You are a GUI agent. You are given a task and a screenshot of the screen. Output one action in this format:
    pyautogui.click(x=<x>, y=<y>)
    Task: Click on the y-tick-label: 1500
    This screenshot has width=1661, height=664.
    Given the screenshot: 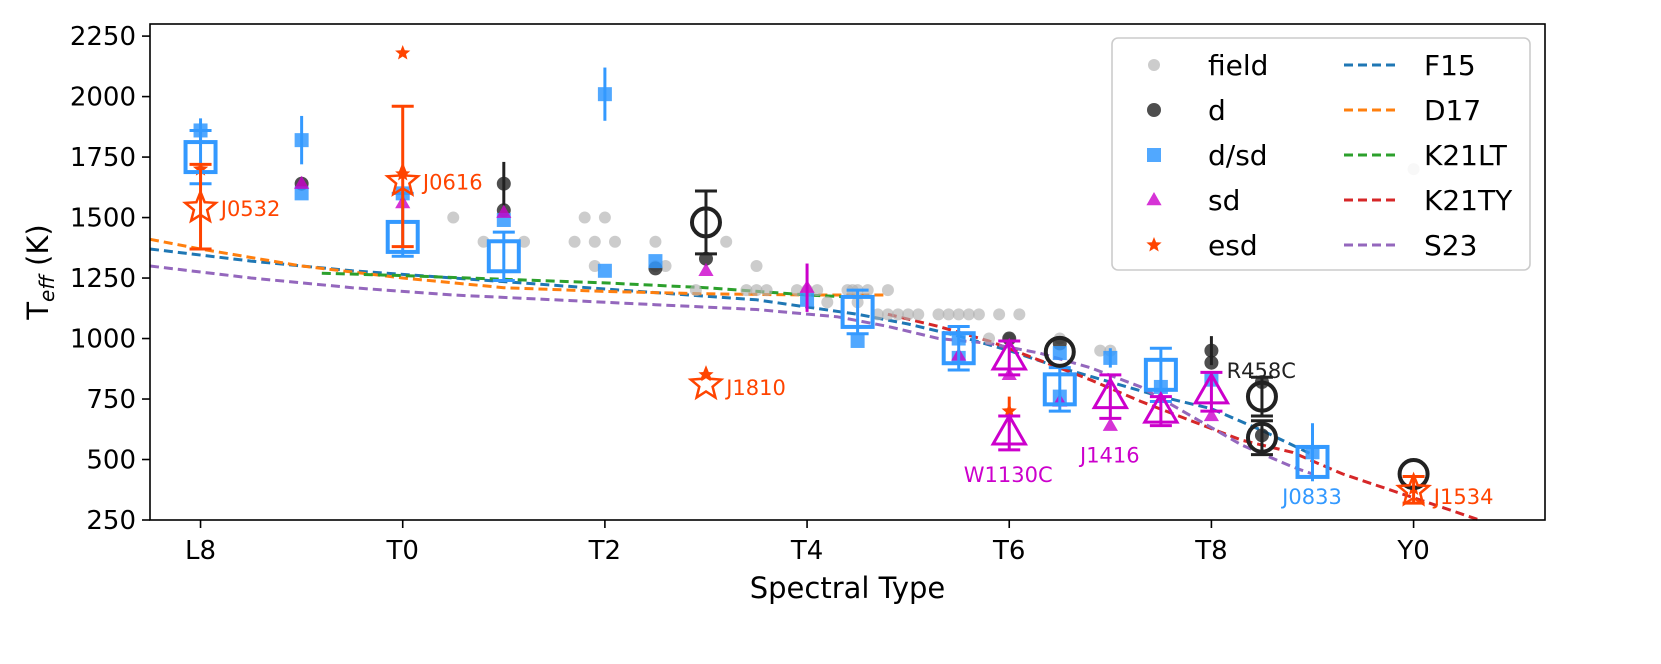 What is the action you would take?
    pyautogui.click(x=103, y=219)
    